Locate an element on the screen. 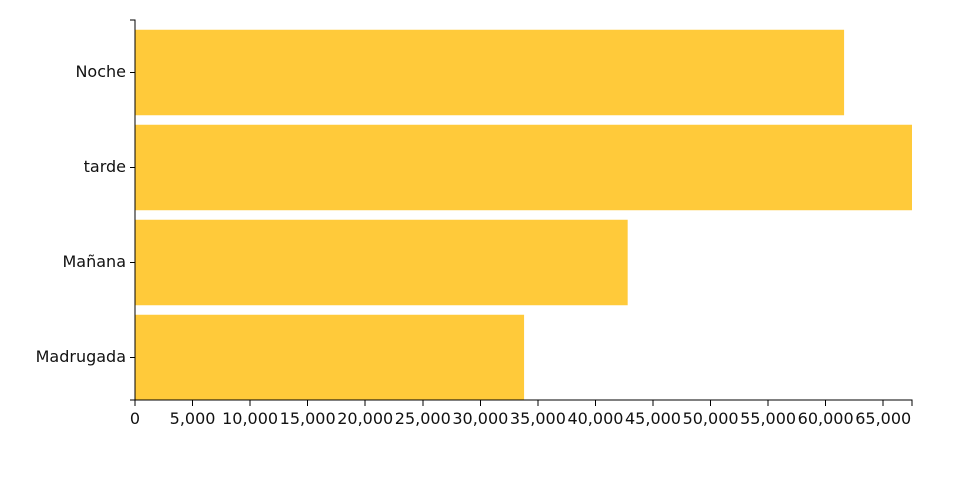 This screenshot has width=960, height=500. bar-mañana is located at coordinates (381, 262).